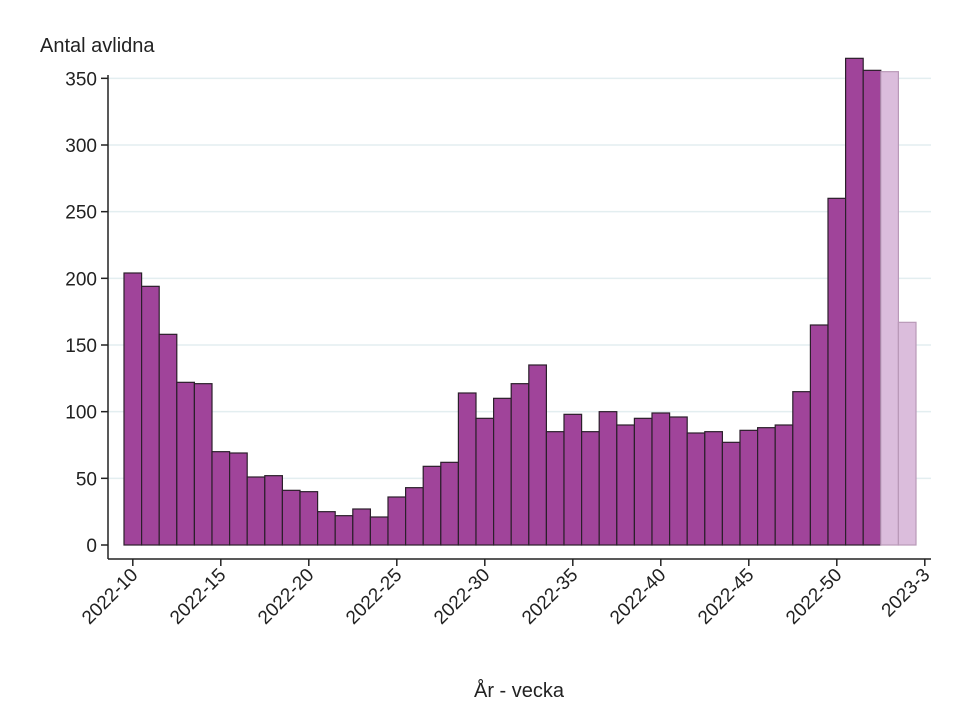 The image size is (979, 716). Describe the element at coordinates (814, 597) in the screenshot. I see `x-tick-label-2022-50: 2022-50` at that location.